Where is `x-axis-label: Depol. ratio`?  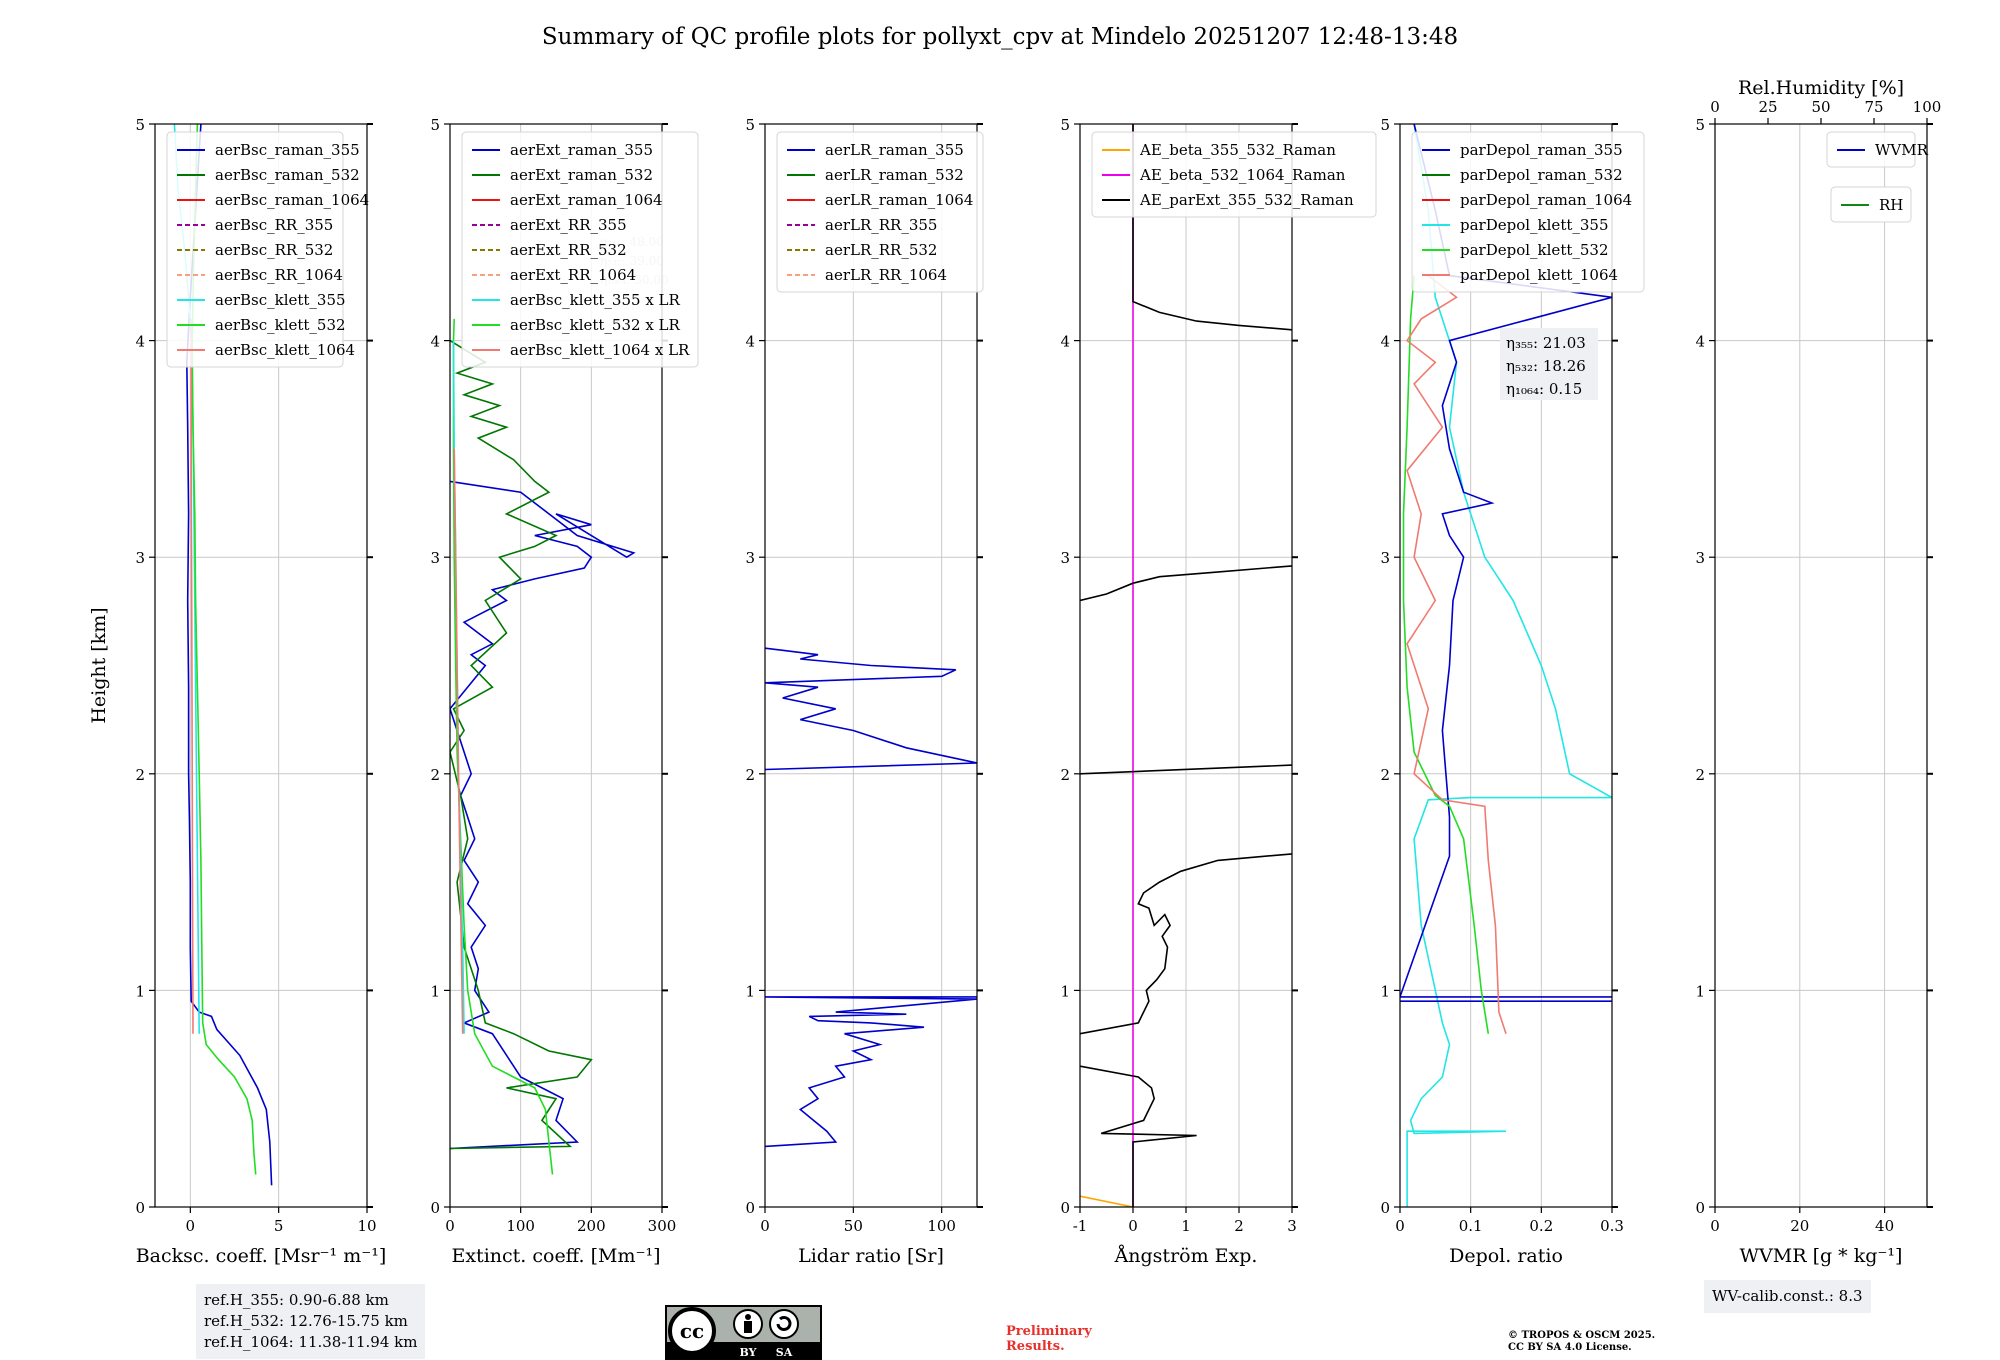
x-axis-label: Depol. ratio is located at coordinates (1506, 1256).